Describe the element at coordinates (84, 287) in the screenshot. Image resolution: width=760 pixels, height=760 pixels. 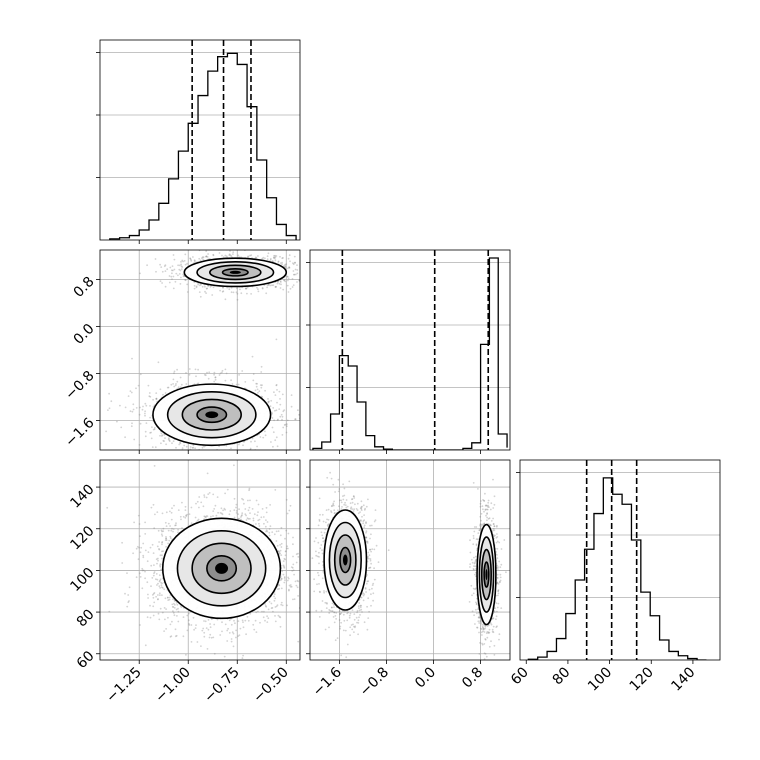
I see `y-tick-label: 0.8` at that location.